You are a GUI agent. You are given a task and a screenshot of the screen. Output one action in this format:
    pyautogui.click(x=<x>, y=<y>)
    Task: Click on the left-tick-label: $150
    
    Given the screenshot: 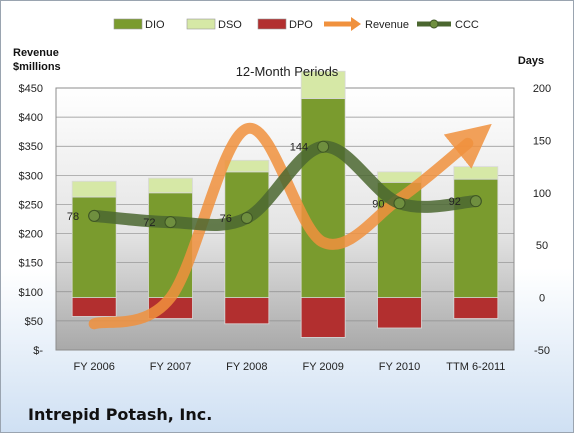 What is the action you would take?
    pyautogui.click(x=31, y=264)
    